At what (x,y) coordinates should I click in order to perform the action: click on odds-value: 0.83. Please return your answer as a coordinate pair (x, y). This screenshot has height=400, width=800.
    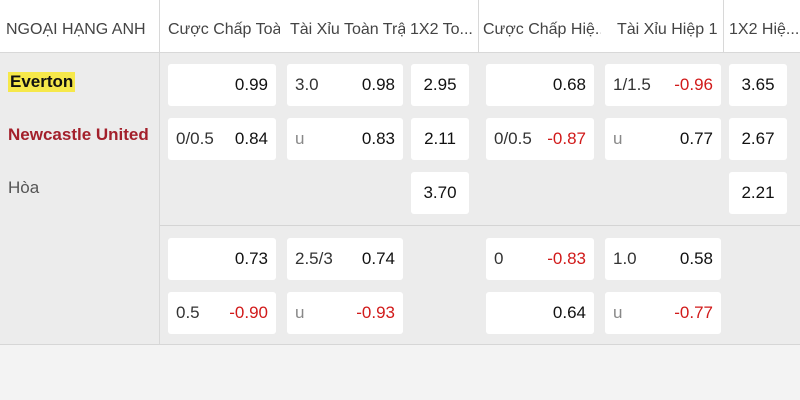
    Looking at the image, I should click on (378, 138).